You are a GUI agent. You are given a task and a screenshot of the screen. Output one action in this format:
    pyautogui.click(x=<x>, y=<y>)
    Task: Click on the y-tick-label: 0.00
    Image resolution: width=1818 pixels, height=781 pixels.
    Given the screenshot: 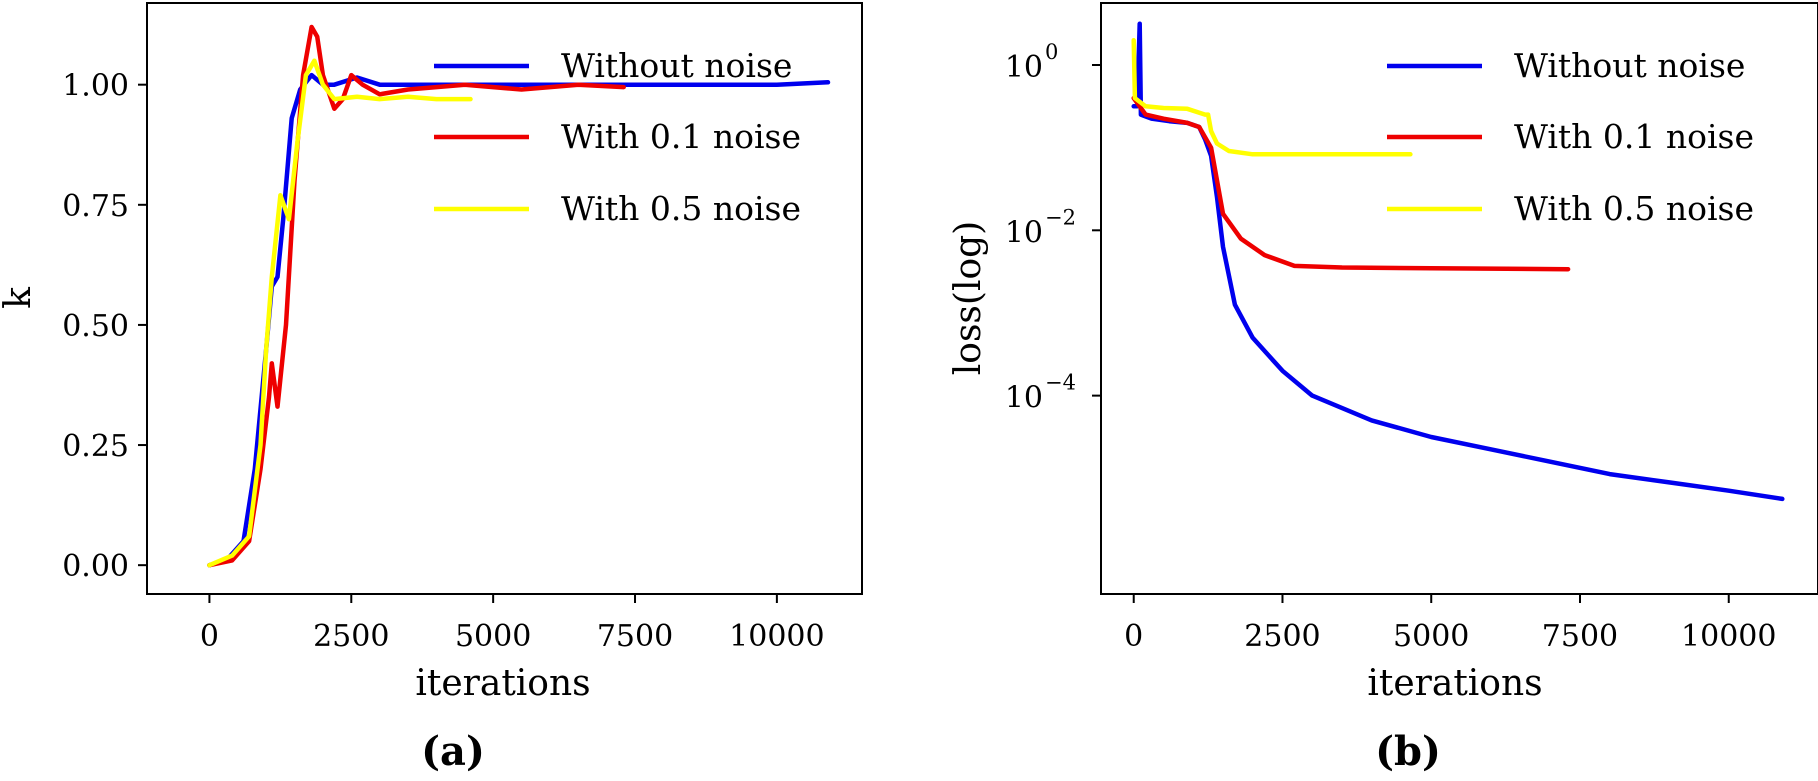 What is the action you would take?
    pyautogui.click(x=95, y=566)
    